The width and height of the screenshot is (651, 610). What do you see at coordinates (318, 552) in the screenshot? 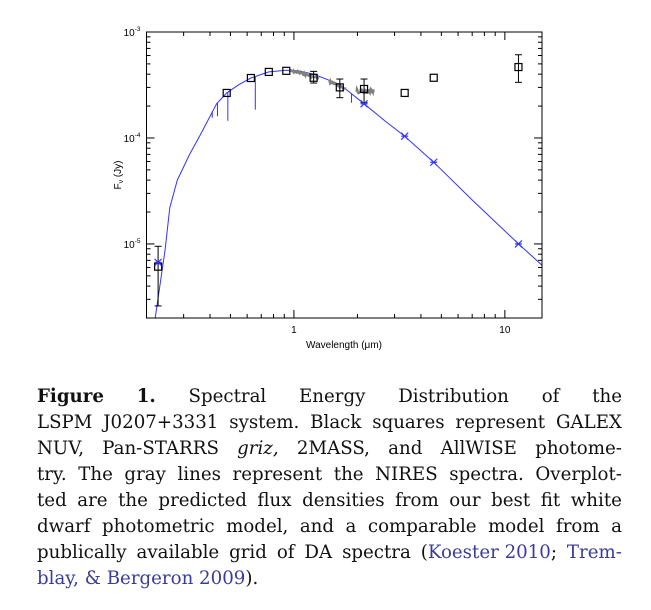
I see `caption-word: DA` at bounding box center [318, 552].